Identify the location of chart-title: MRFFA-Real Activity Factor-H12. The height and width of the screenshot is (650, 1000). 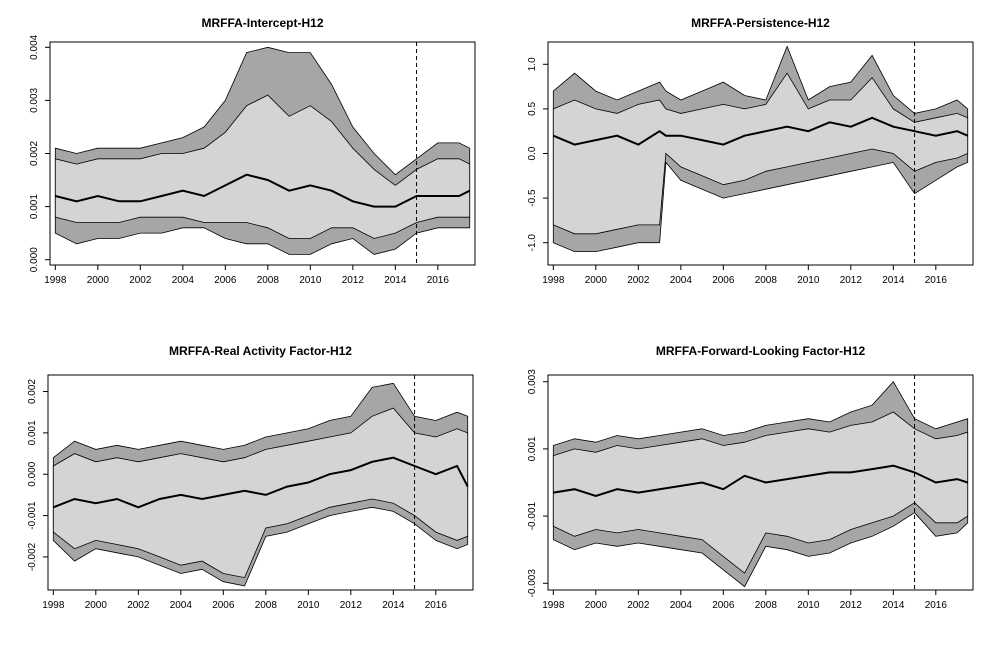
(260, 351).